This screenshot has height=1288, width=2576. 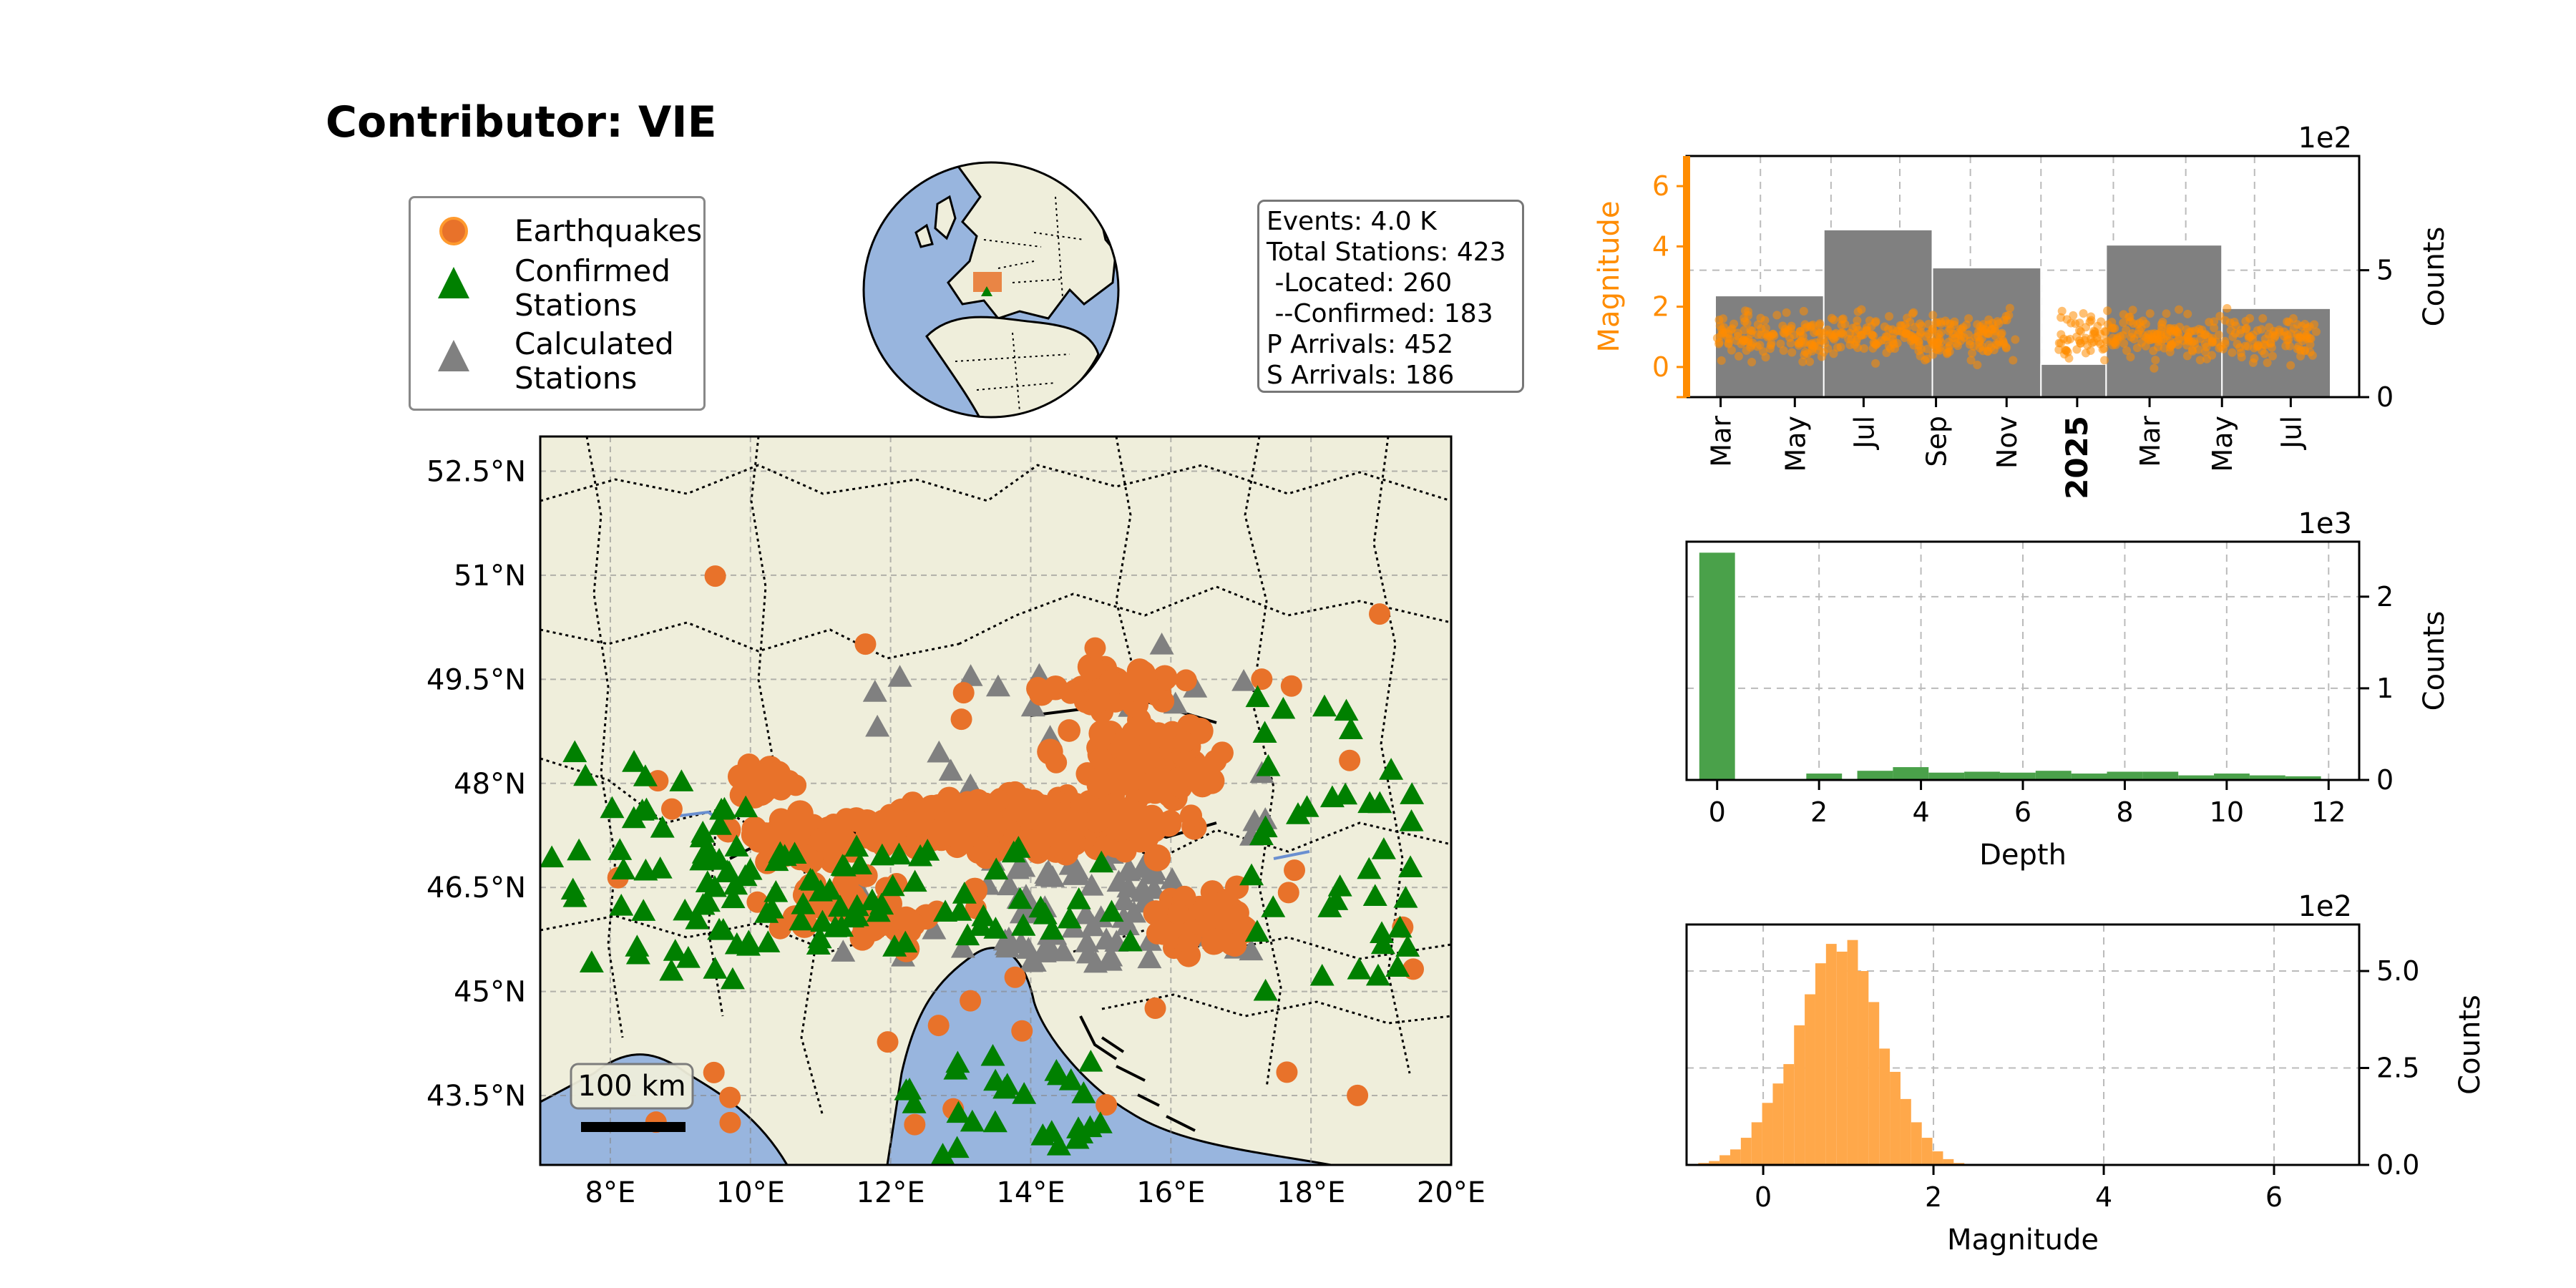 What do you see at coordinates (1810, 1079) in the screenshot?
I see `mag-bar` at bounding box center [1810, 1079].